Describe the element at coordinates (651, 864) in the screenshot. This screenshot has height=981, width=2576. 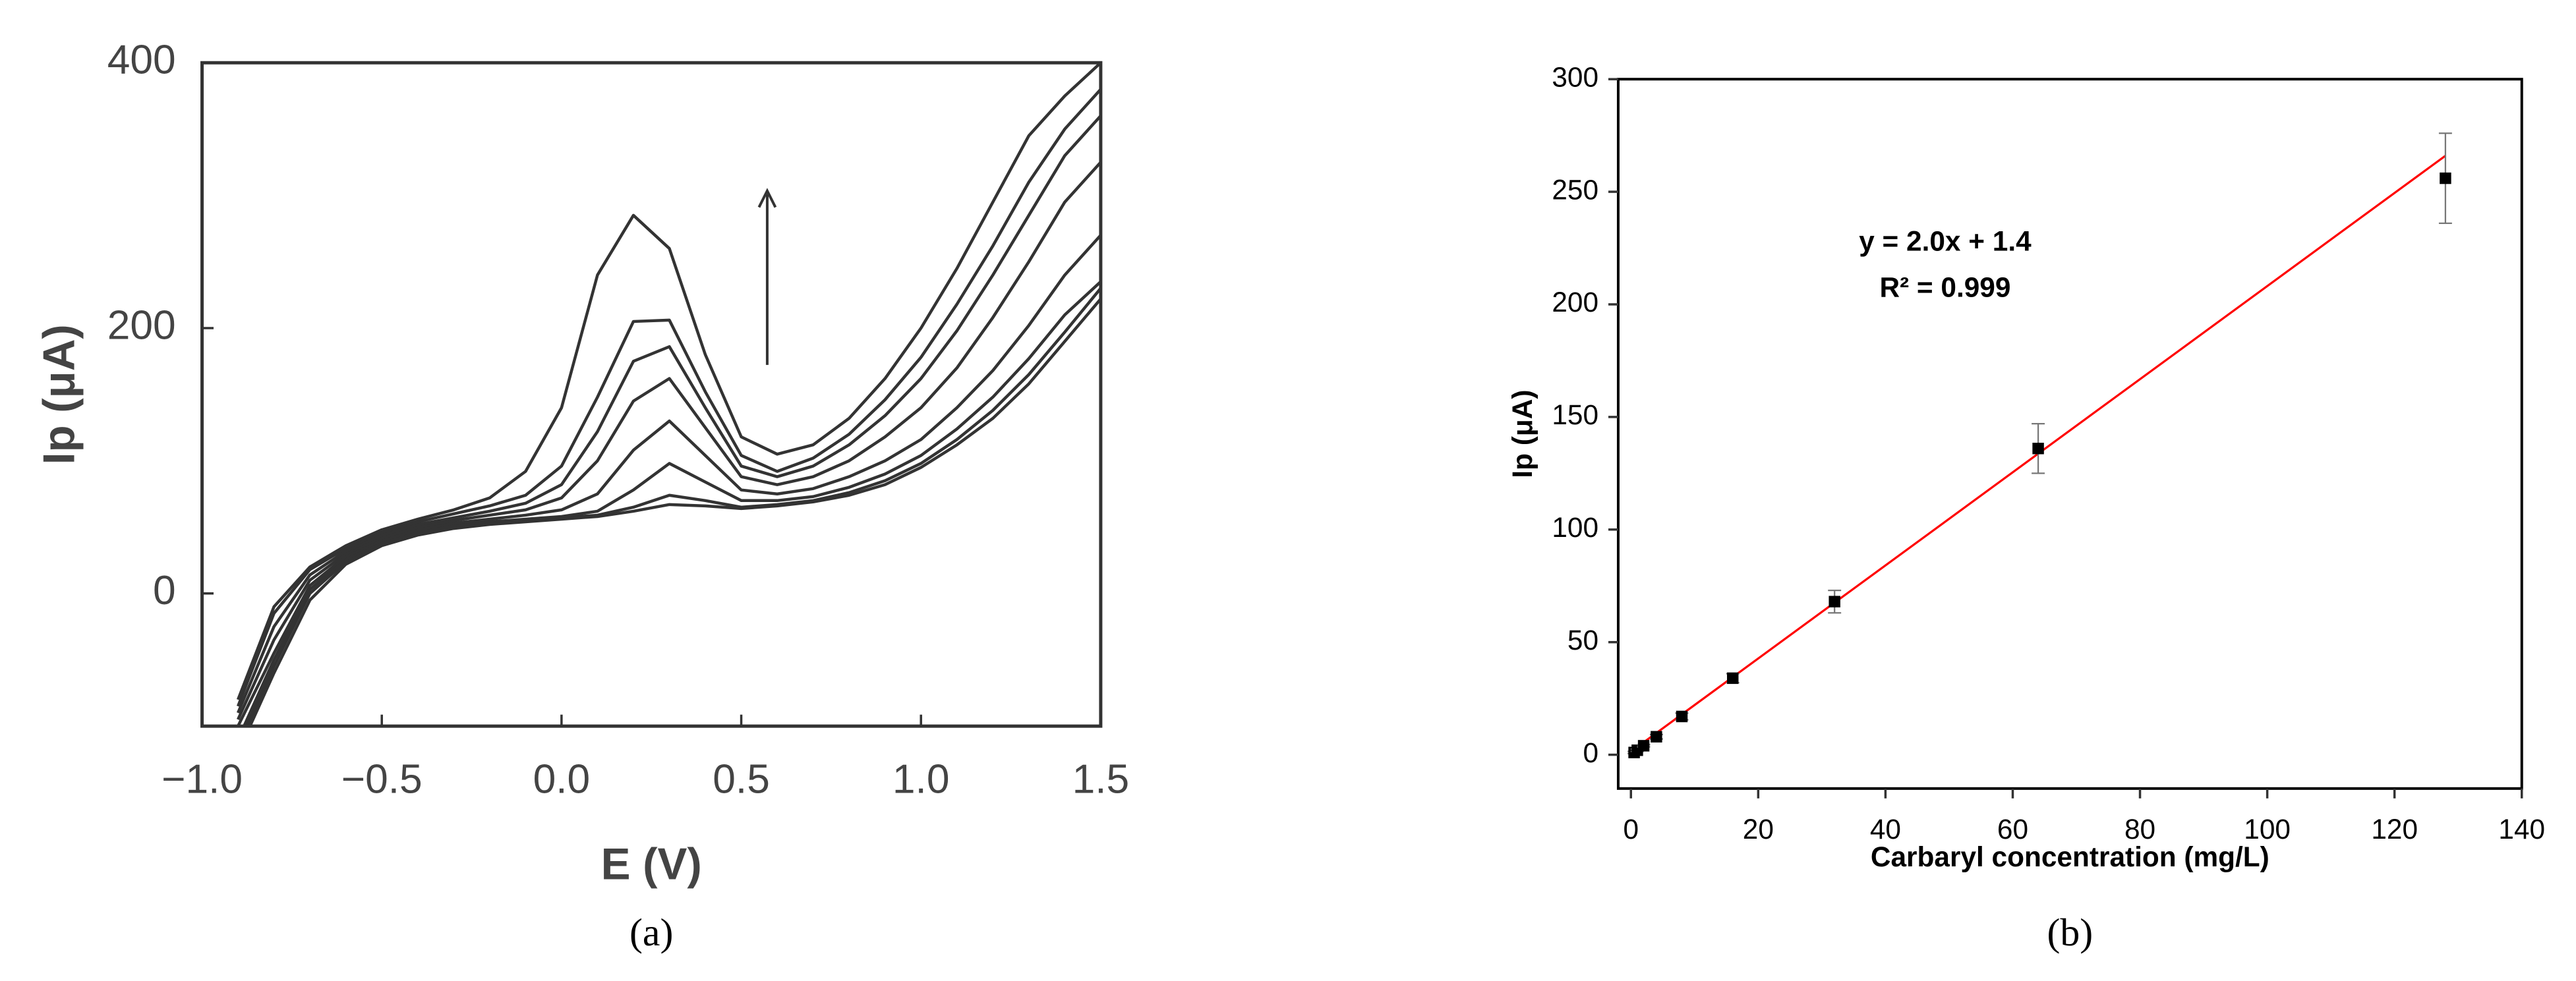
I see `x-axis-label: E (V)` at that location.